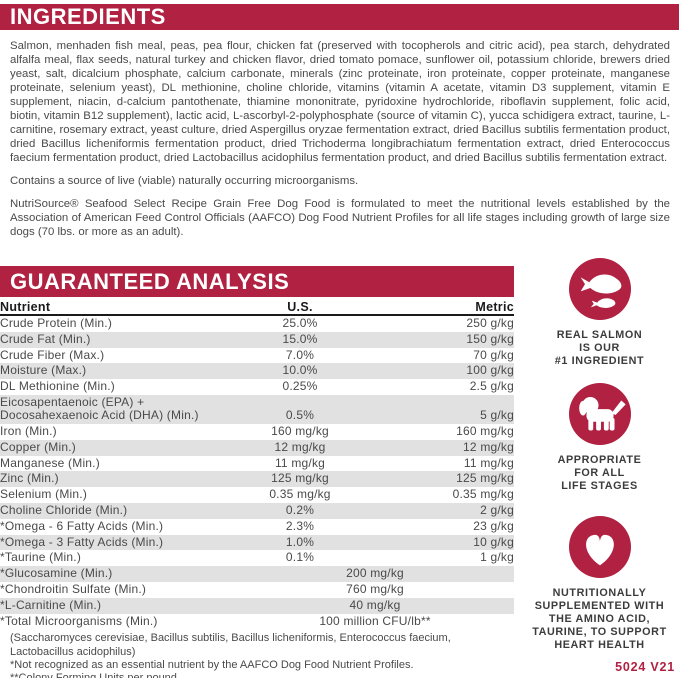 This screenshot has height=678, width=679. I want to click on us-value: 160 mg/kg, so click(300, 430).